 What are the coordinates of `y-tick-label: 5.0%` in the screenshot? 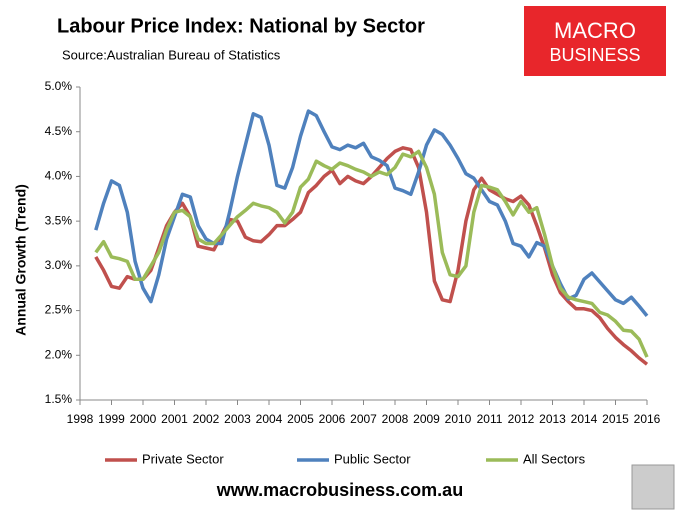 It's located at (59, 86).